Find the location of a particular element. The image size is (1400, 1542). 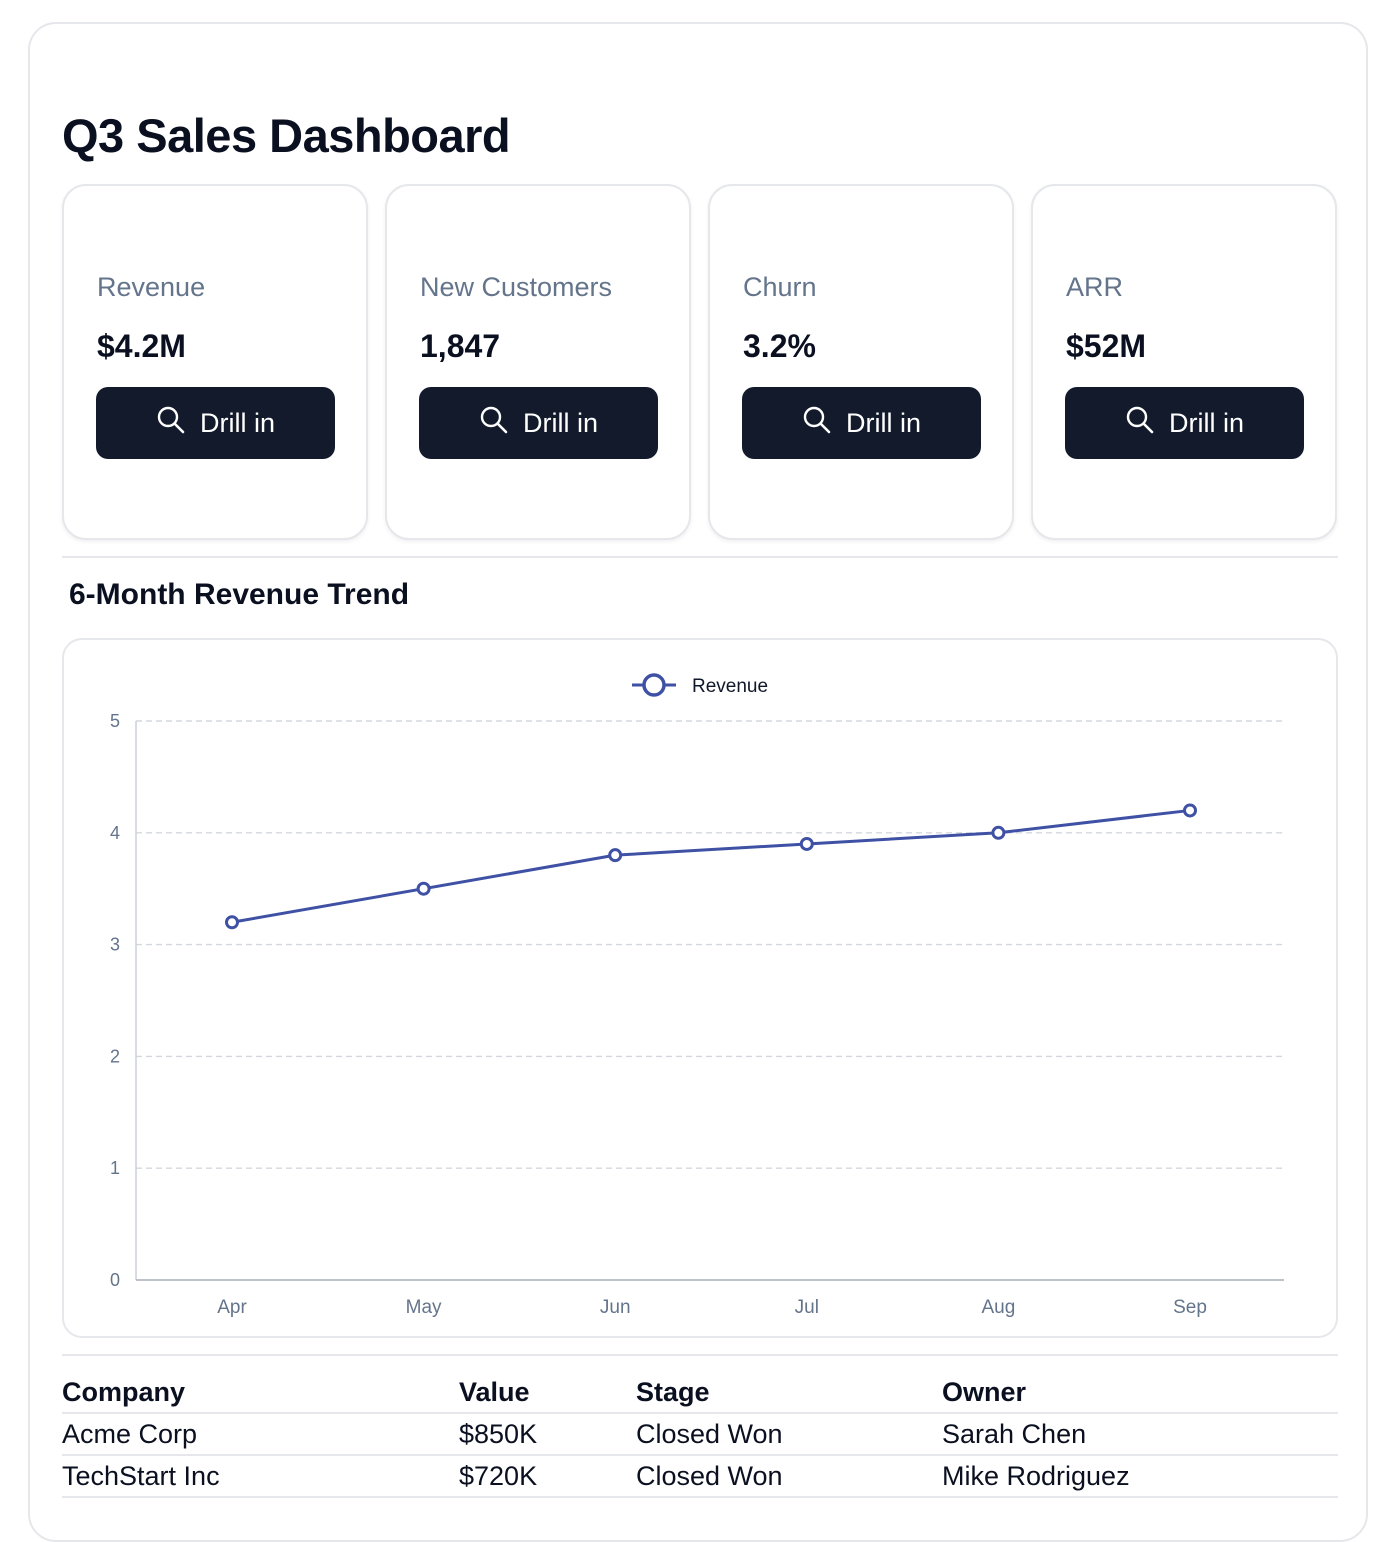

column-header-value: Value is located at coordinates (547, 1393).